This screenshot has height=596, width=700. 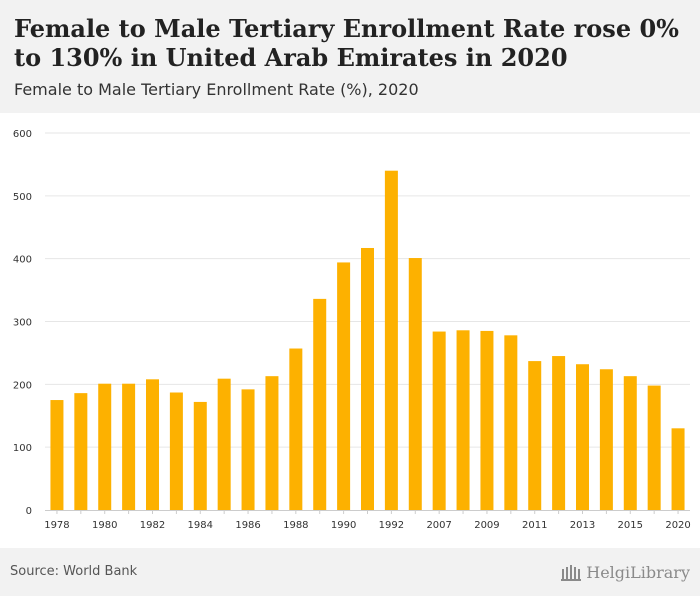 What do you see at coordinates (391, 525) in the screenshot?
I see `x-tick-label: 1992` at bounding box center [391, 525].